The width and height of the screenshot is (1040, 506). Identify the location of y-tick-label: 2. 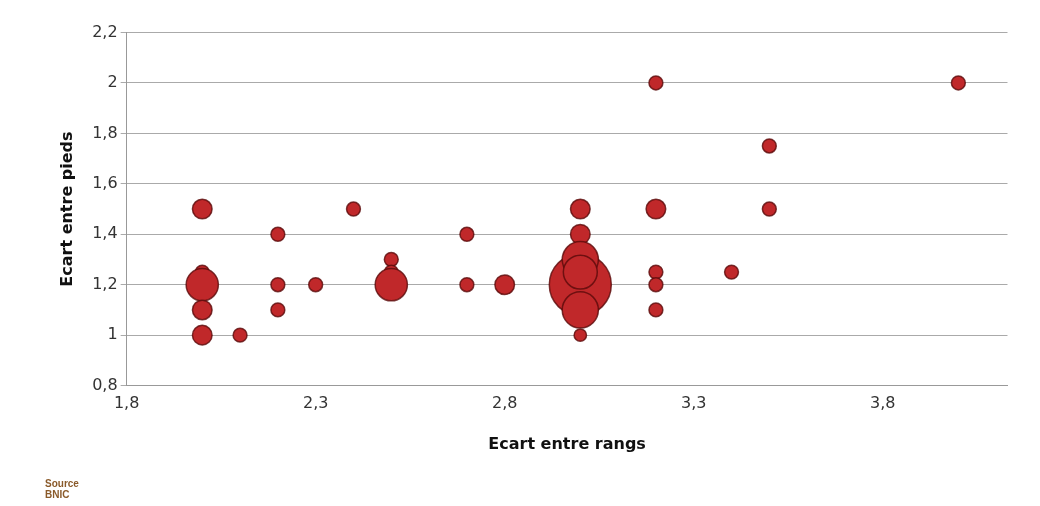
(112, 82).